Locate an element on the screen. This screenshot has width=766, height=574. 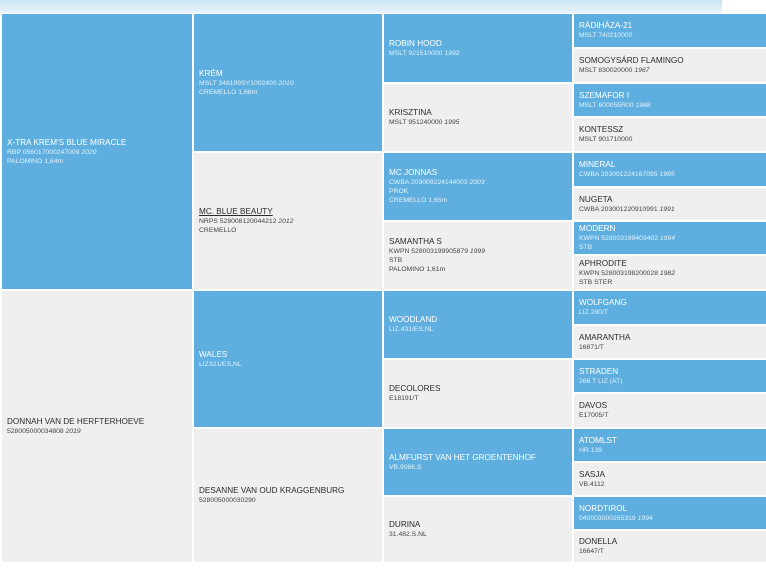
pedigree-cell-nugeta: NUGETA CWBA 203001220910991 1991 is located at coordinates (670, 204).